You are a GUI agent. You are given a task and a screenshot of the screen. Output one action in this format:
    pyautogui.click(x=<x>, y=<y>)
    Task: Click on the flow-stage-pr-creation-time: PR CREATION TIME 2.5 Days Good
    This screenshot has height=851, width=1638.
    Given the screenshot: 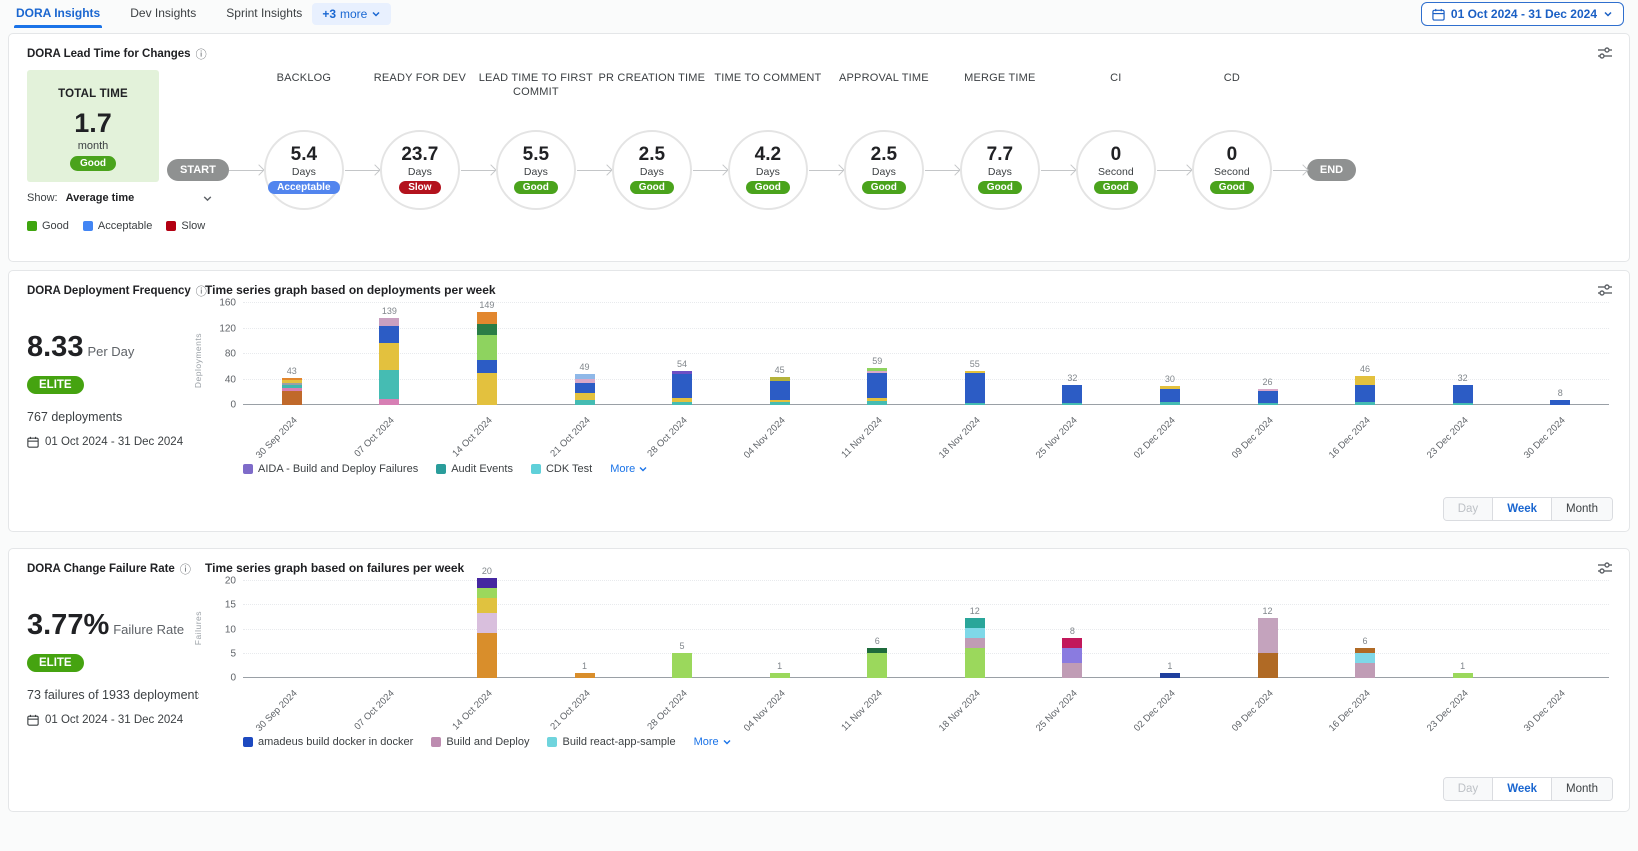 What is the action you would take?
    pyautogui.click(x=652, y=141)
    